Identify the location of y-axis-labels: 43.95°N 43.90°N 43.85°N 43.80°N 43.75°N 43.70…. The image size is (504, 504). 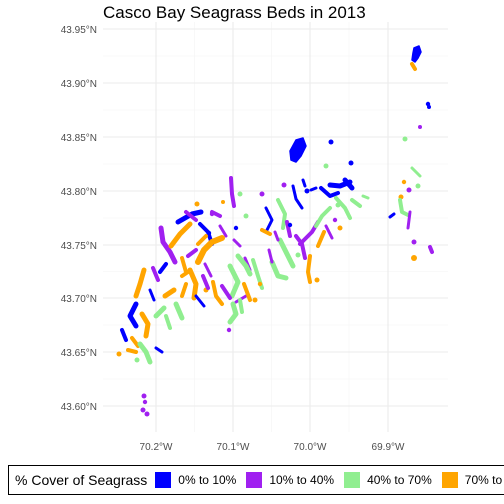
(79, 219).